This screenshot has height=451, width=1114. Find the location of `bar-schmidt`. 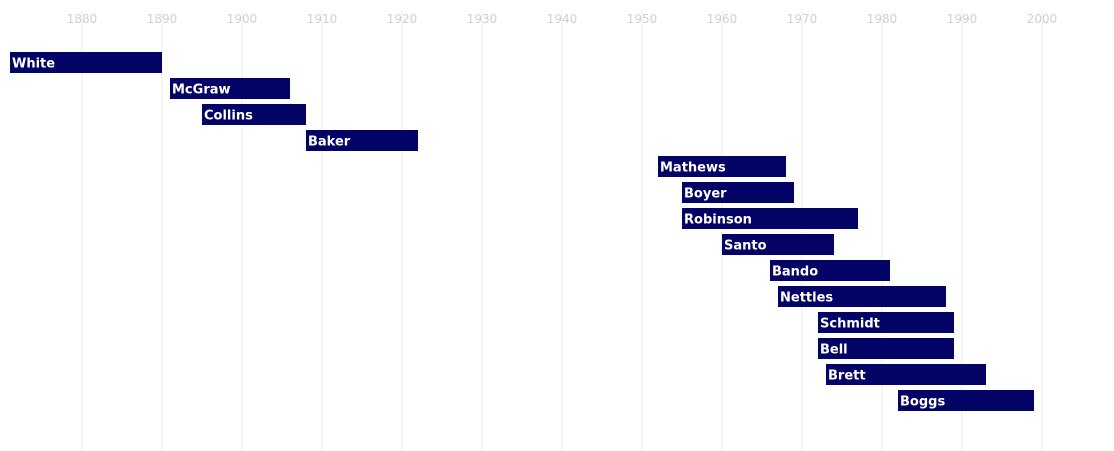

bar-schmidt is located at coordinates (886, 322).